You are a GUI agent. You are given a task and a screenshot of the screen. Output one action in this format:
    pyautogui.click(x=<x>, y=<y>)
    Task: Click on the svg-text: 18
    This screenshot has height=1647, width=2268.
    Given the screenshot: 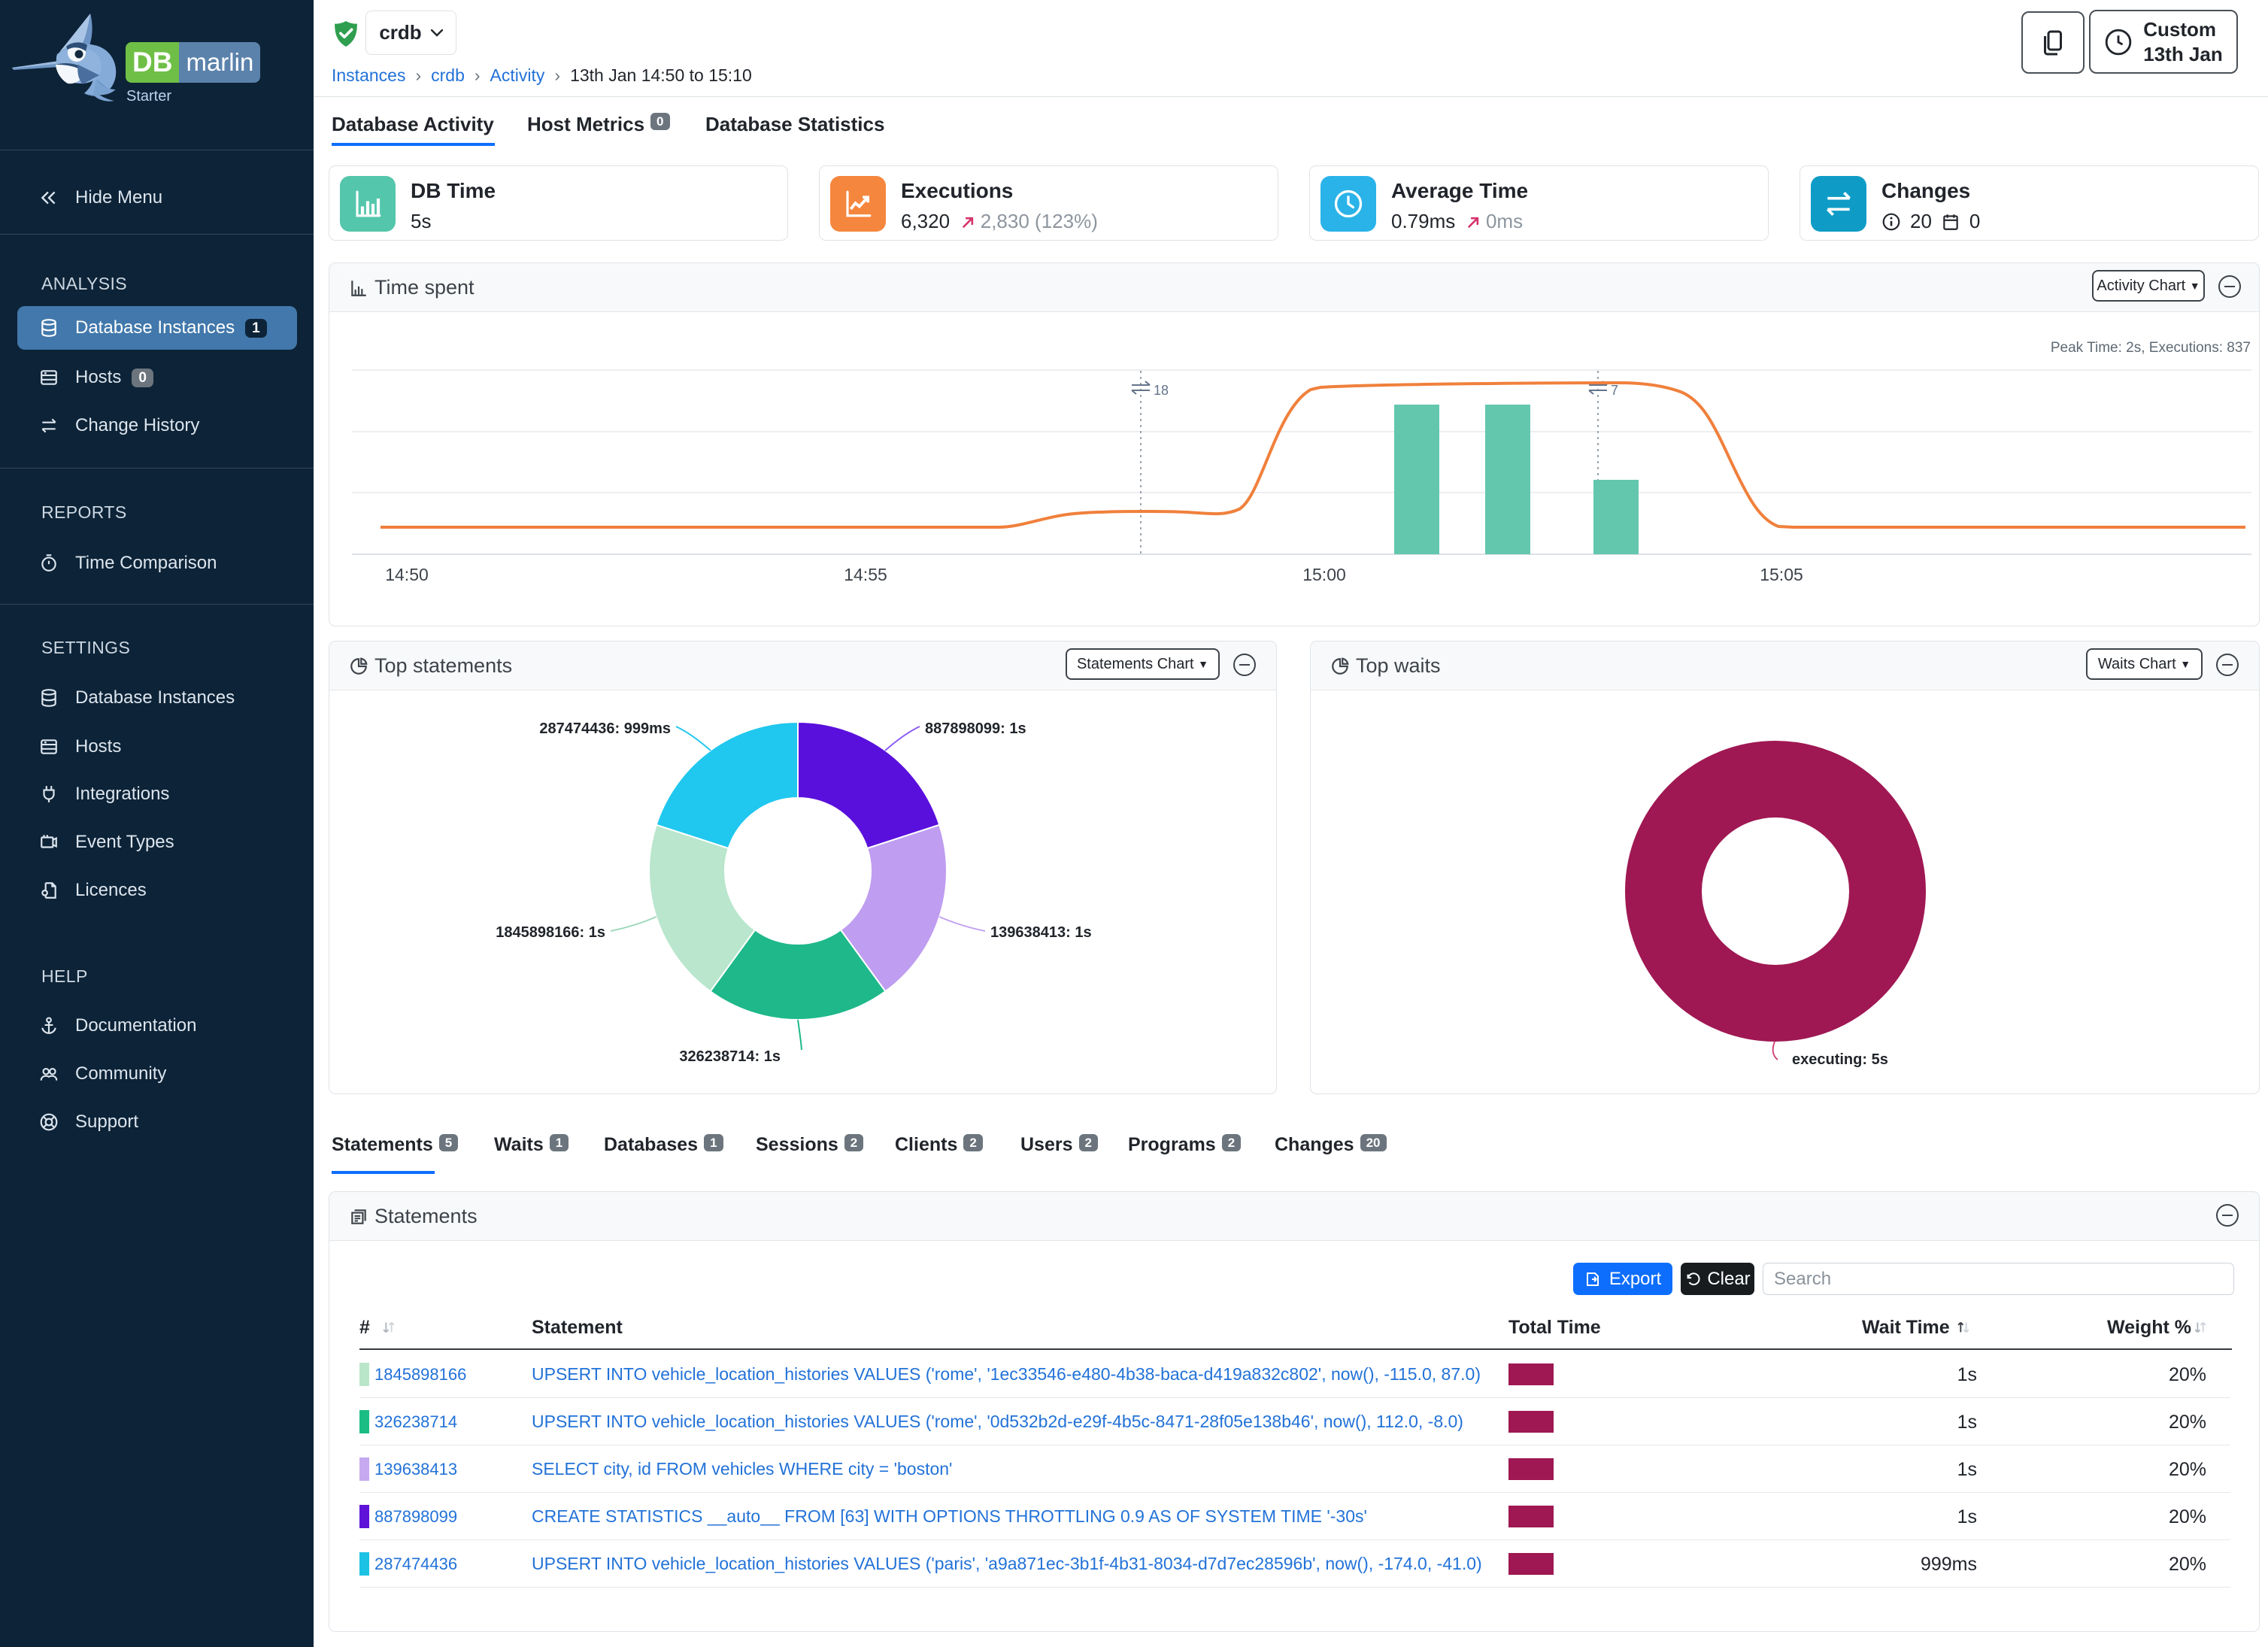 What is the action you would take?
    pyautogui.click(x=1161, y=390)
    